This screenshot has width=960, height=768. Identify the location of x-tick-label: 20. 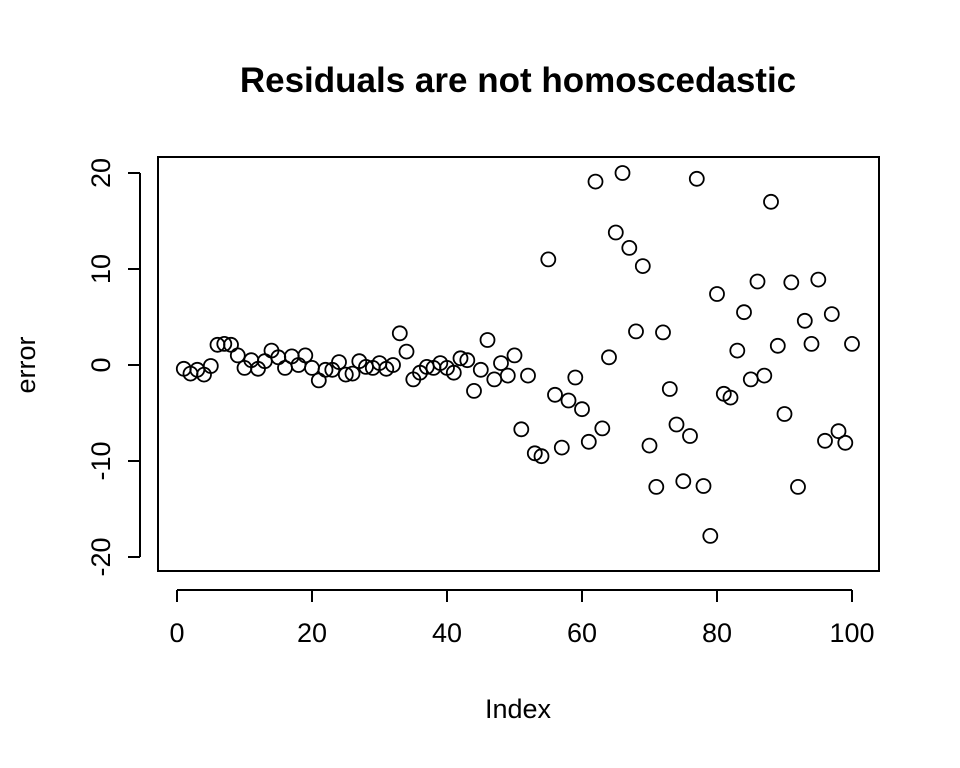
(312, 633).